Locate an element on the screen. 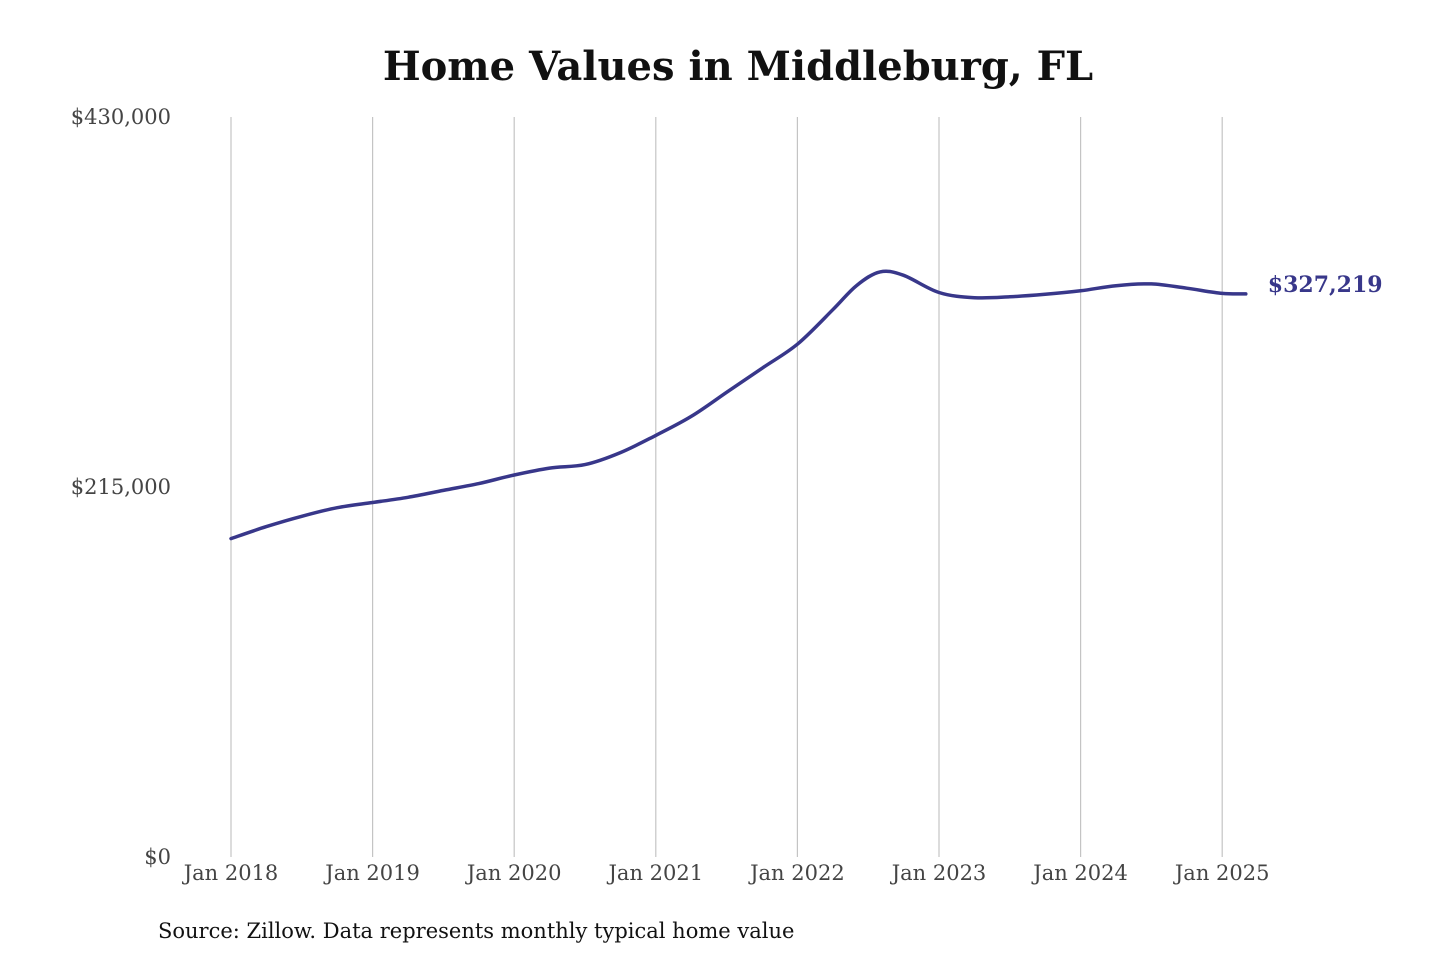 The image size is (1440, 960). y-tick-label: $430,000 is located at coordinates (121, 117).